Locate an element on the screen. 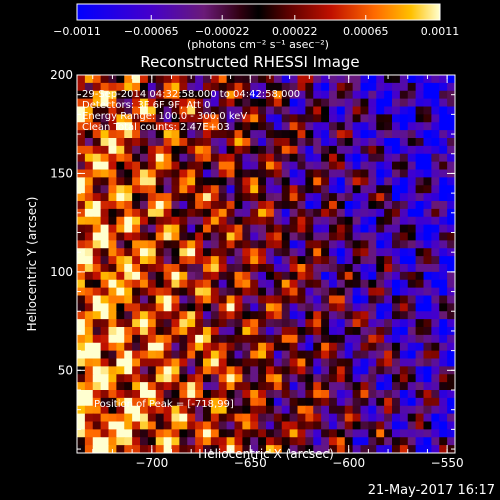  x-tick-label: −550 is located at coordinates (447, 463).